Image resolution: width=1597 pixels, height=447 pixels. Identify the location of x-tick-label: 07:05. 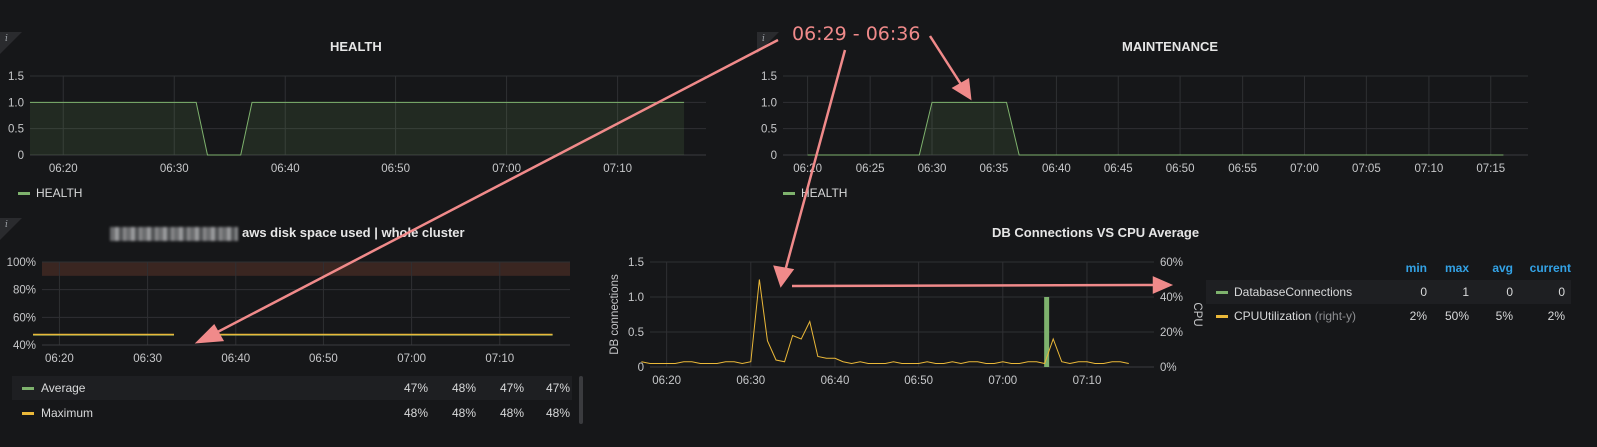
(1366, 169).